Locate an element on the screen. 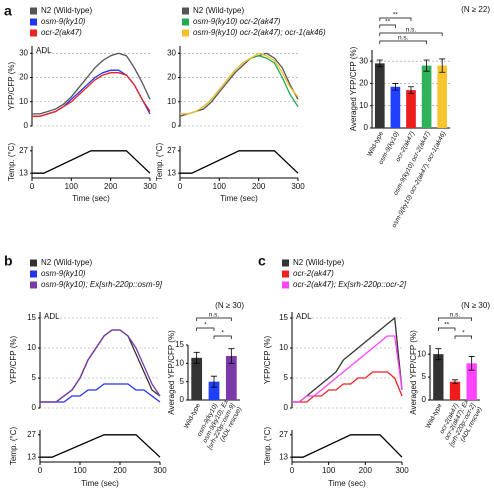 The width and height of the screenshot is (494, 500). legend-label: osm-9(ky10) is located at coordinates (63, 273).